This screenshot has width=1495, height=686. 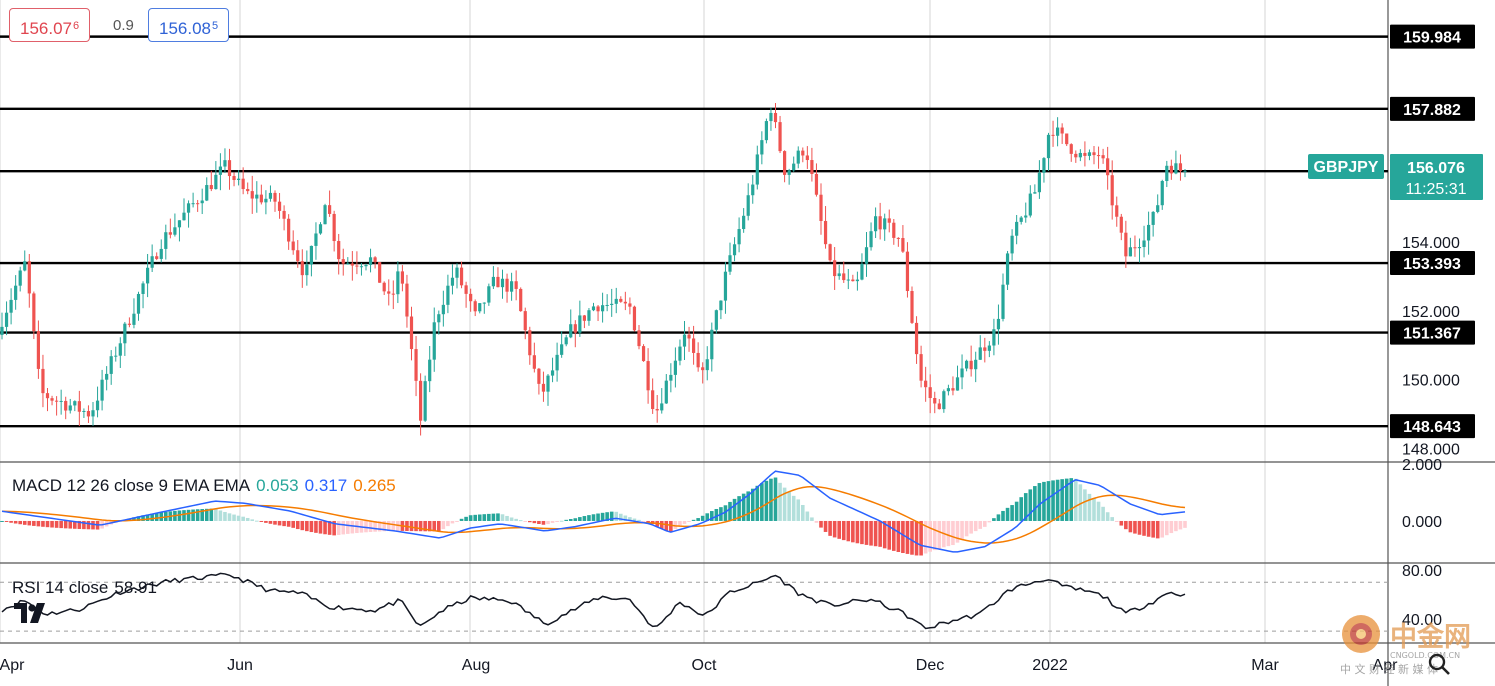 What do you see at coordinates (123, 25) in the screenshot?
I see `spread-value: 0.9` at bounding box center [123, 25].